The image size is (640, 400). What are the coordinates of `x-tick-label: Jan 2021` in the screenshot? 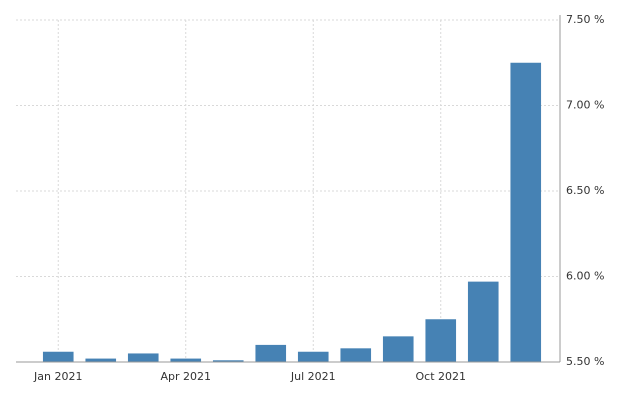 It's located at (57, 376).